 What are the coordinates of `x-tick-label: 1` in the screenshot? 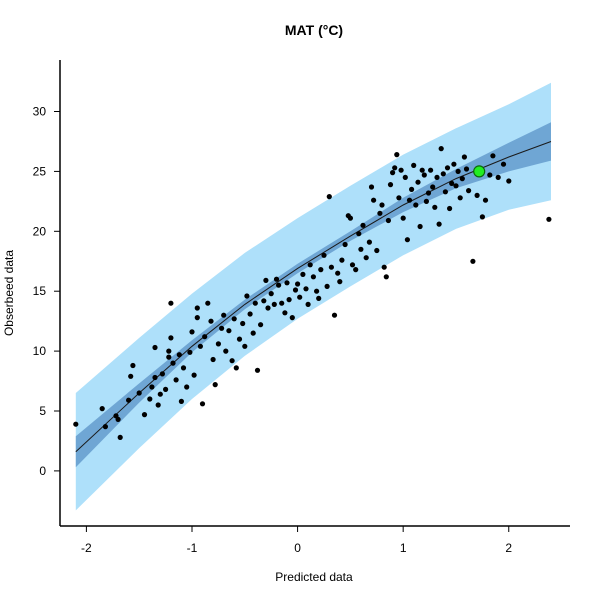 It's located at (403, 548).